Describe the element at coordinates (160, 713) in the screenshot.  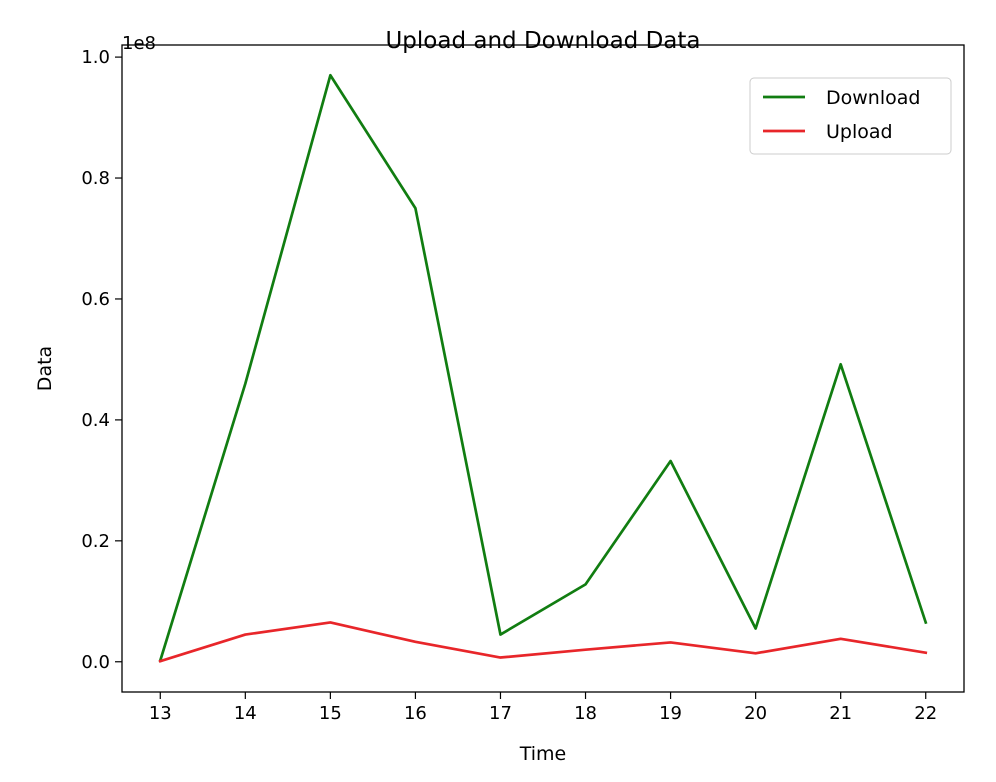
I see `x-tick-label: 13` at that location.